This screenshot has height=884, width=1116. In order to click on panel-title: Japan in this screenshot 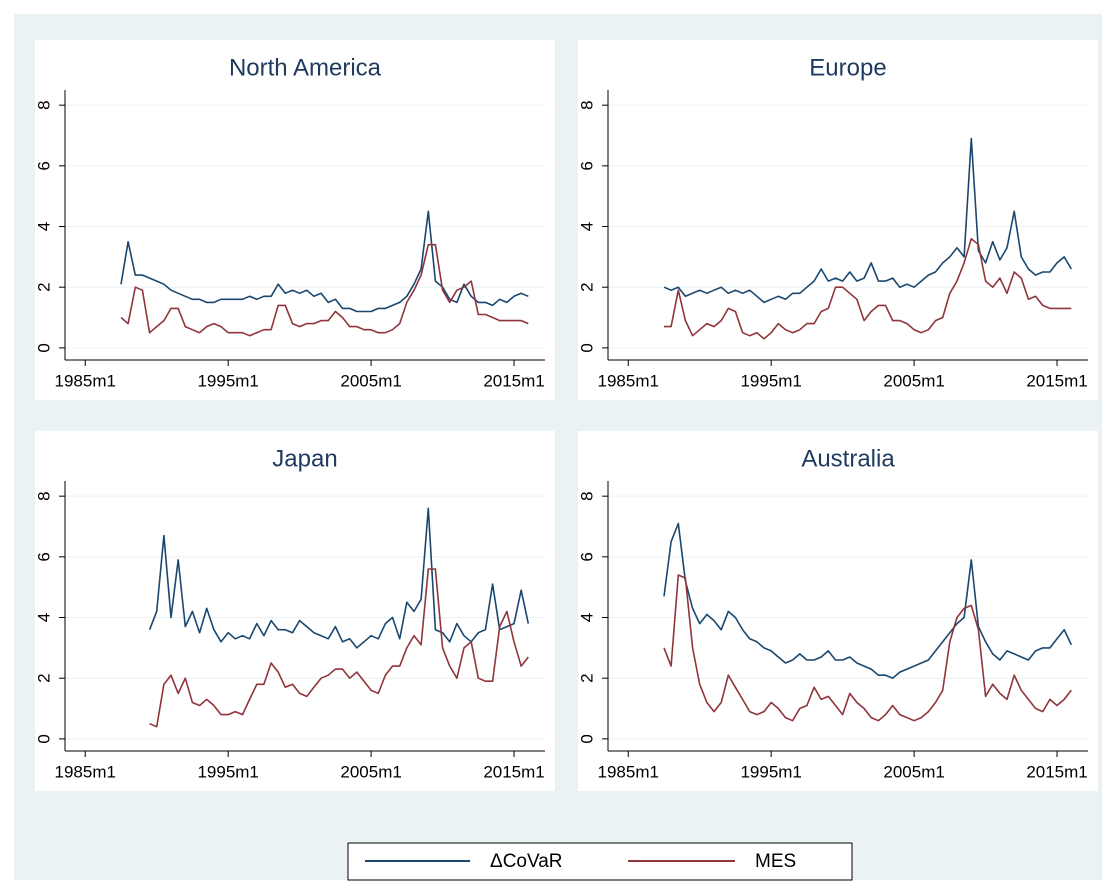, I will do `click(304, 458)`.